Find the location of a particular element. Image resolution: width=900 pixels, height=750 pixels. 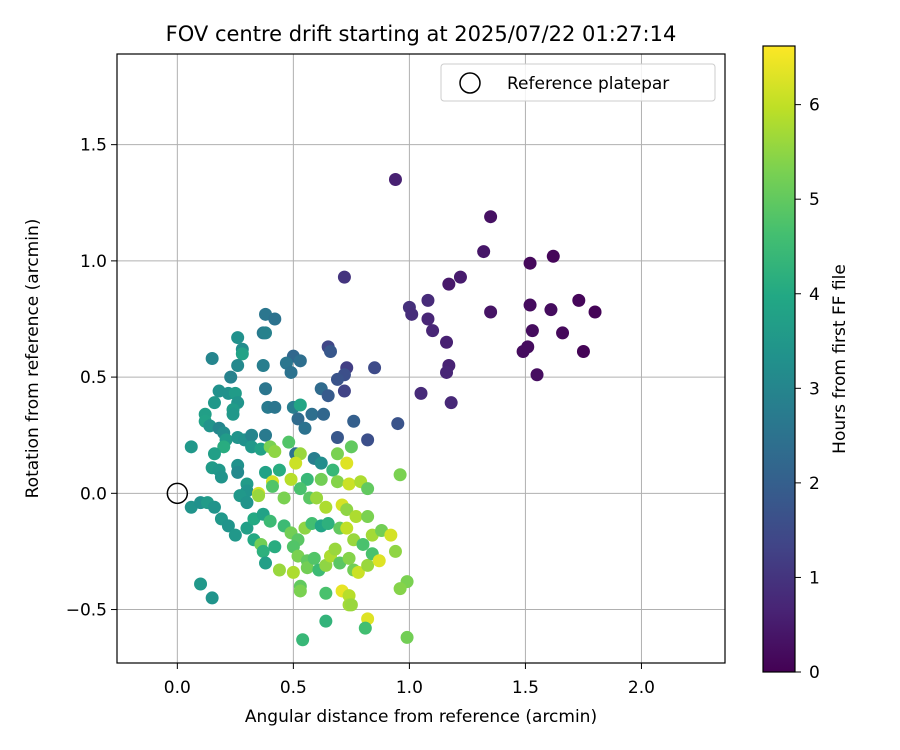

legend: Reference platepar is located at coordinates (578, 82).